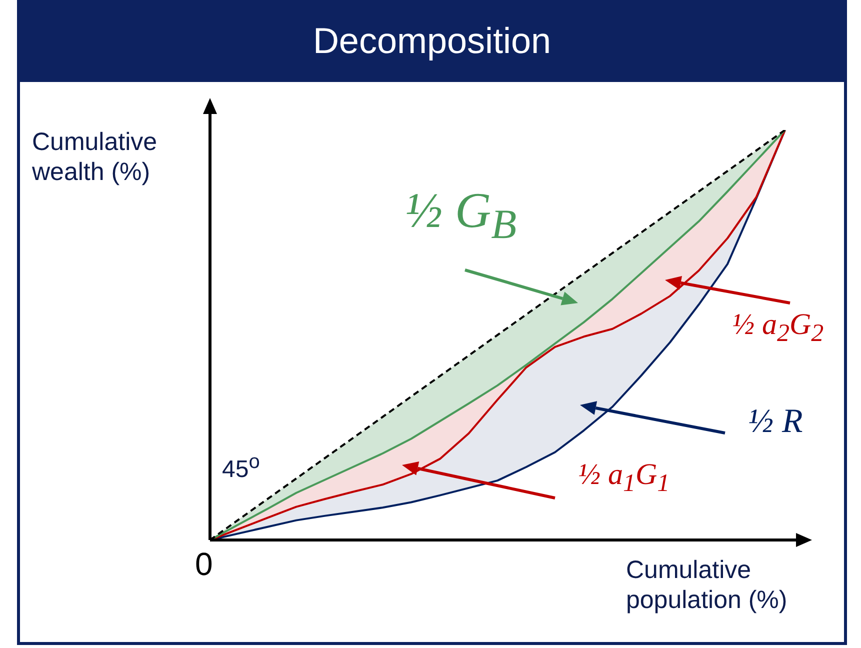 The height and width of the screenshot is (648, 861). I want to click on annotation: 45$^{o}$, so click(241, 467).